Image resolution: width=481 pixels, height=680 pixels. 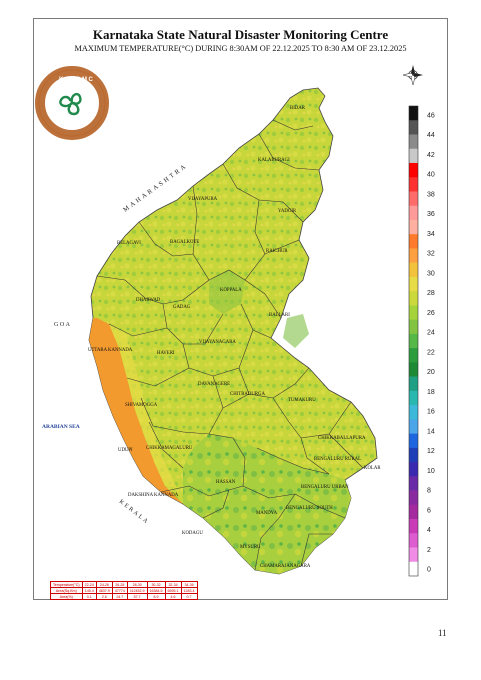 What do you see at coordinates (431, 352) in the screenshot?
I see `colorbar-tick-label: 22` at bounding box center [431, 352].